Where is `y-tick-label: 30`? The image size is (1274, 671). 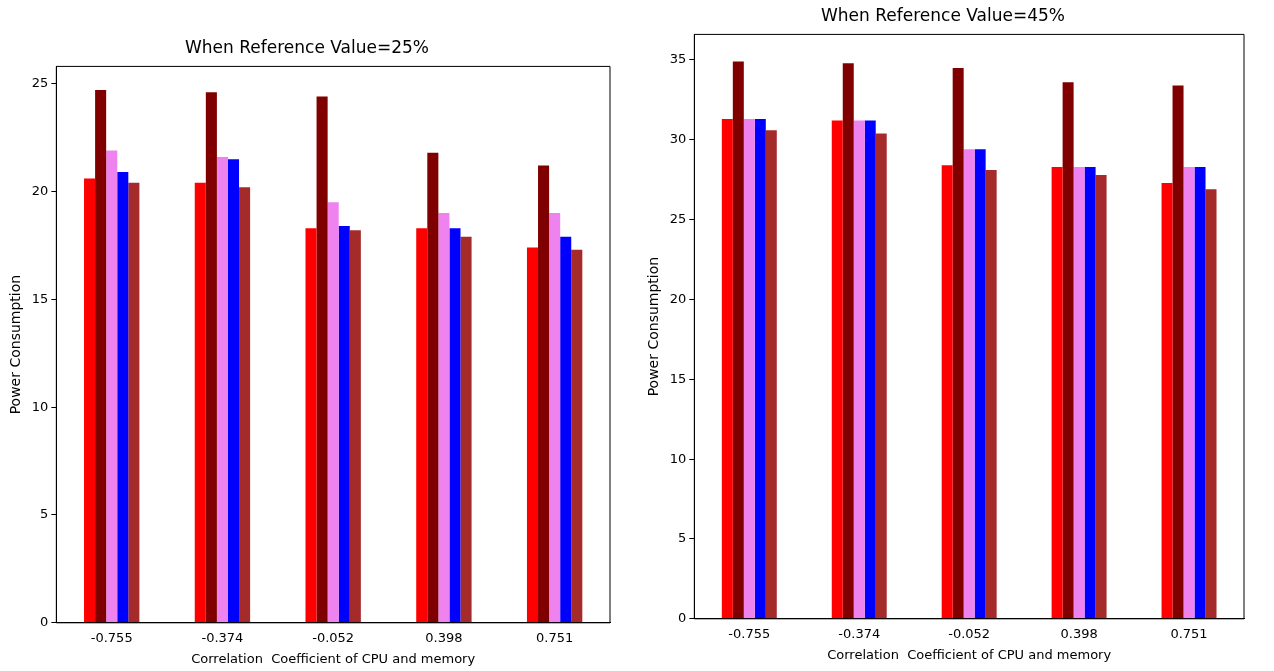
y-tick-label: 30 is located at coordinates (678, 139).